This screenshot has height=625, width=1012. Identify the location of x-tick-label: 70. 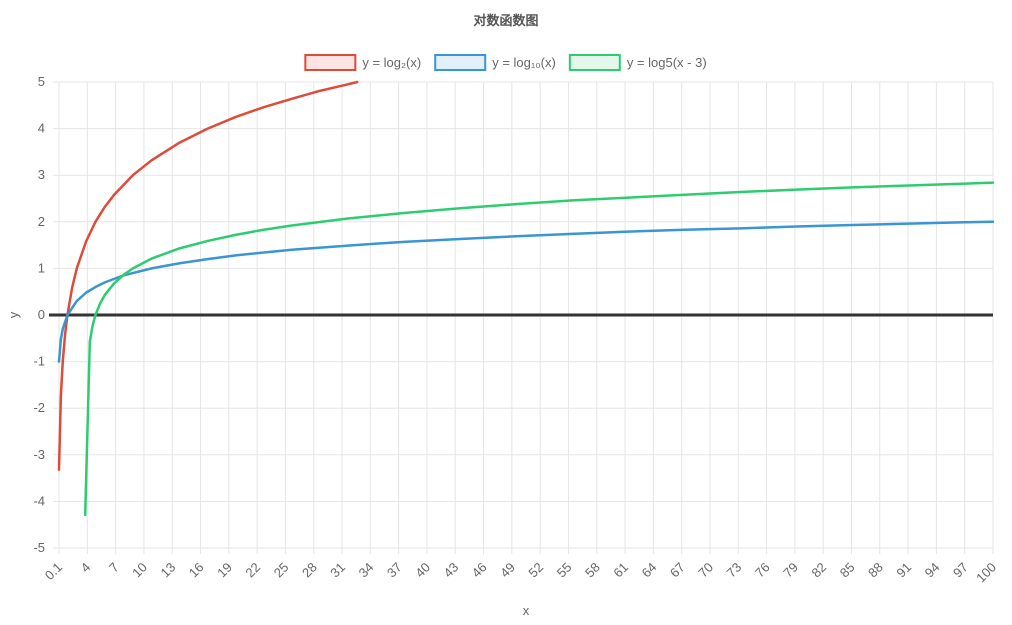
(705, 570).